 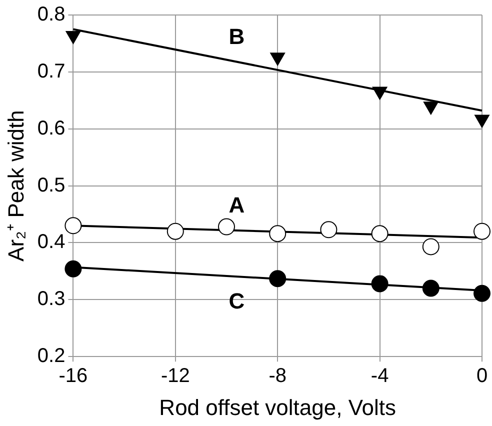 I want to click on y-tick-label: 0.5, so click(x=51, y=185).